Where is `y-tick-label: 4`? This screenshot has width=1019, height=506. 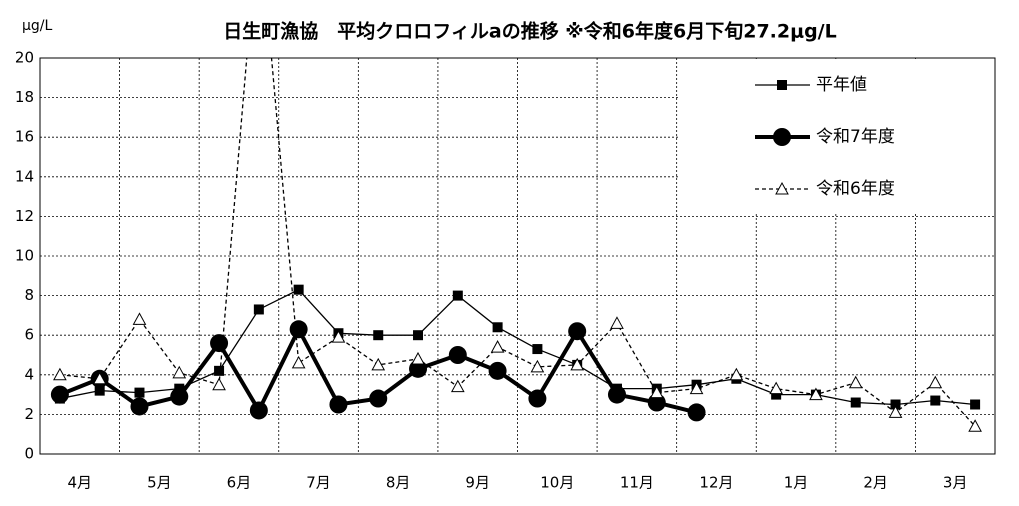 y-tick-label: 4 is located at coordinates (29, 374).